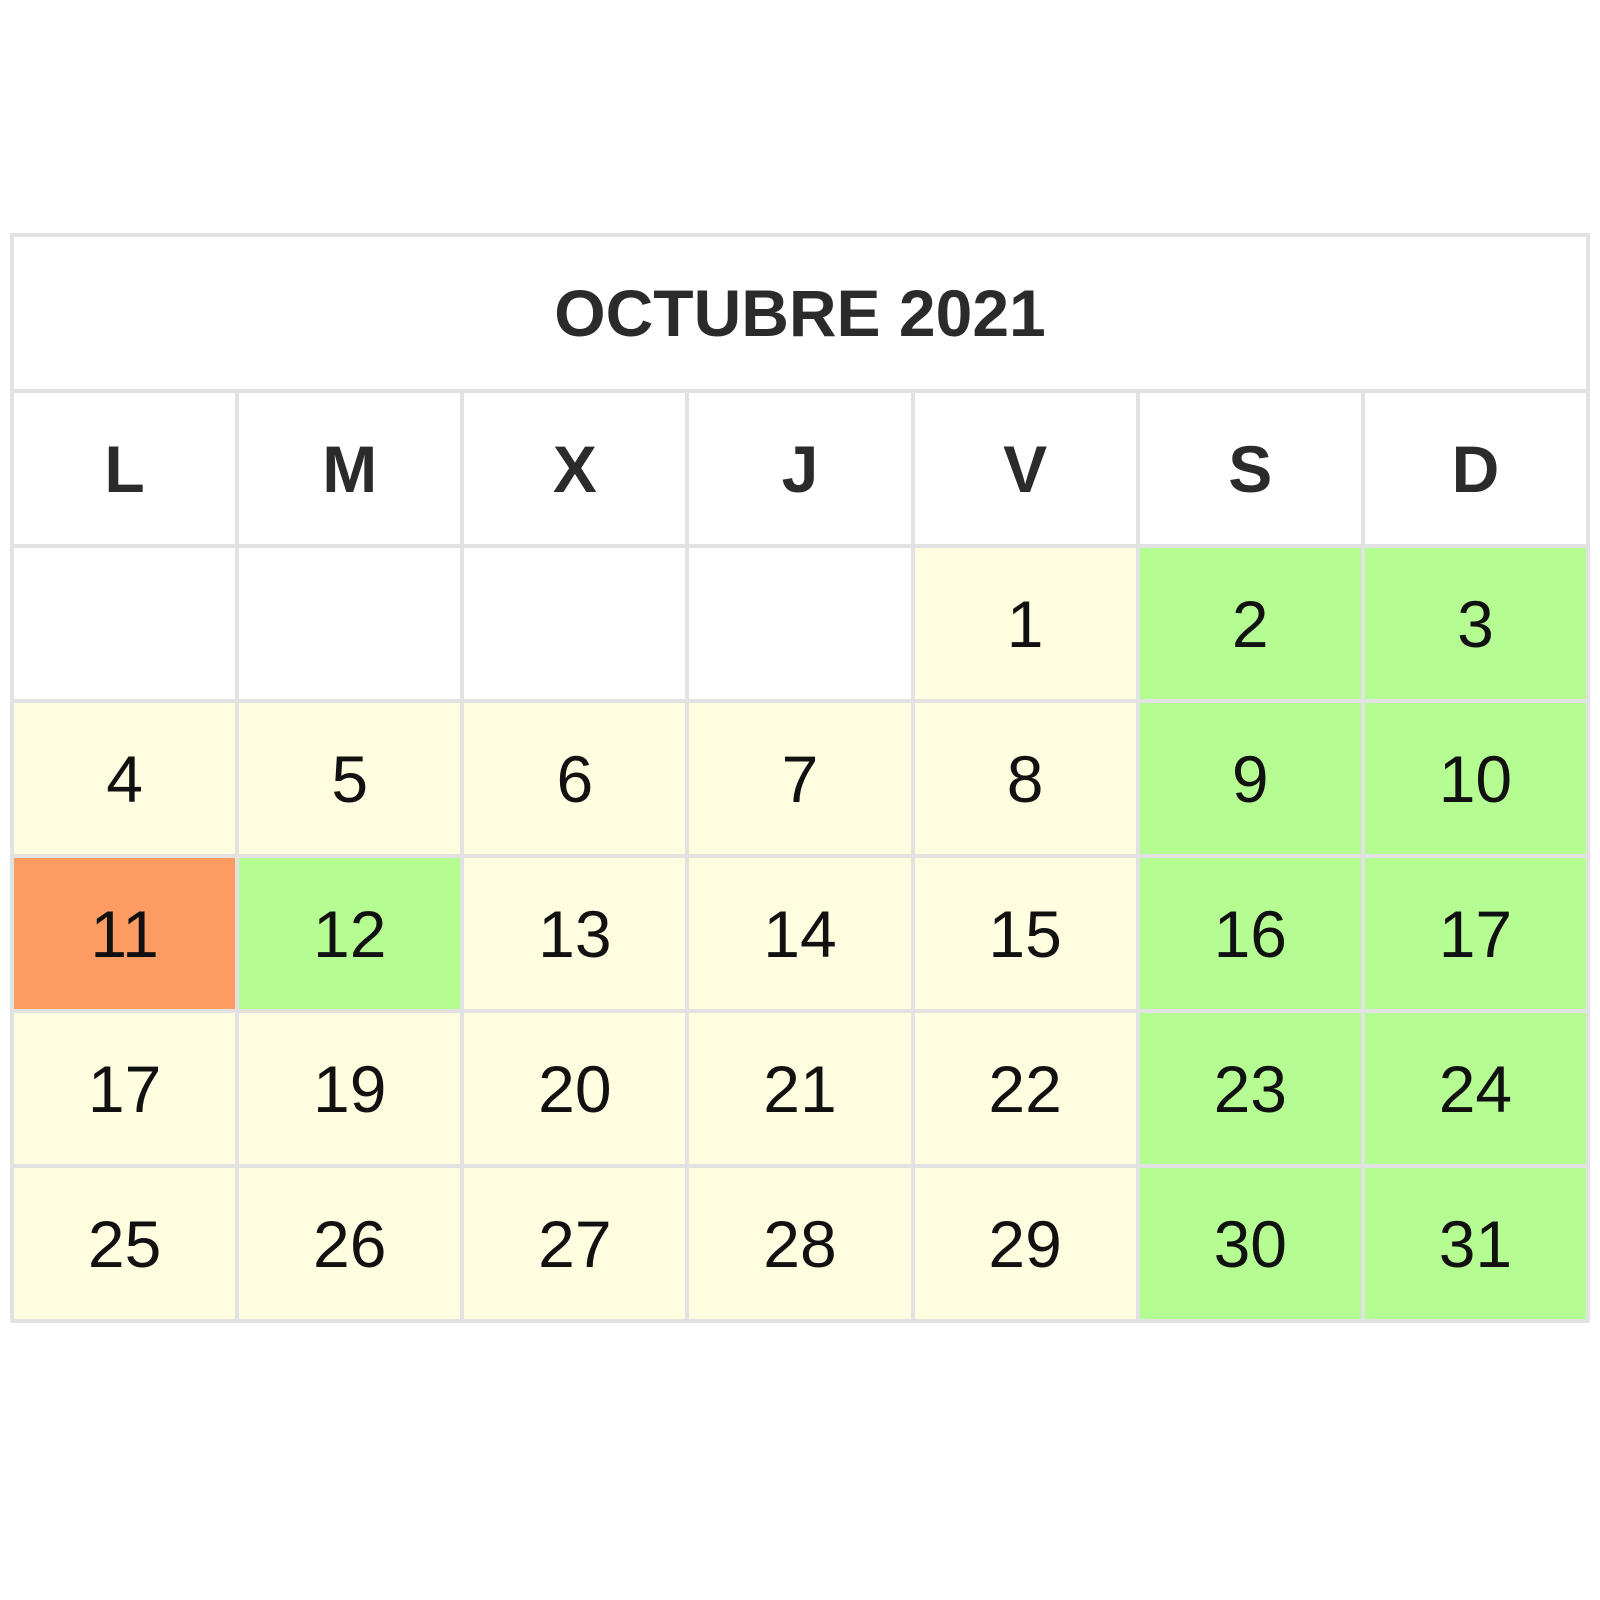  I want to click on day-cell: 23, so click(1250, 1088).